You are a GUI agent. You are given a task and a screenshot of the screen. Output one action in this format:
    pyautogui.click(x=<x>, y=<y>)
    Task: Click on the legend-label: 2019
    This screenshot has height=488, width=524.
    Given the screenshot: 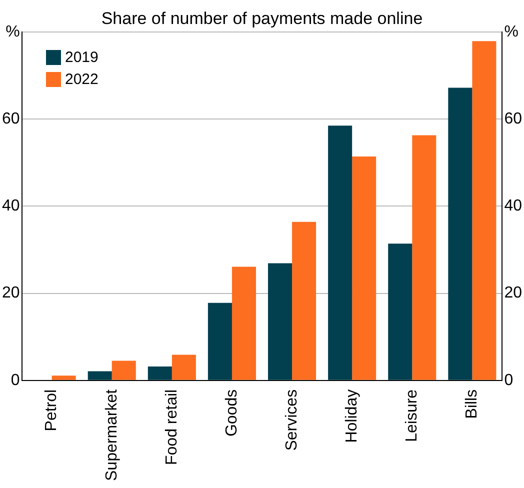 What is the action you would take?
    pyautogui.click(x=81, y=57)
    